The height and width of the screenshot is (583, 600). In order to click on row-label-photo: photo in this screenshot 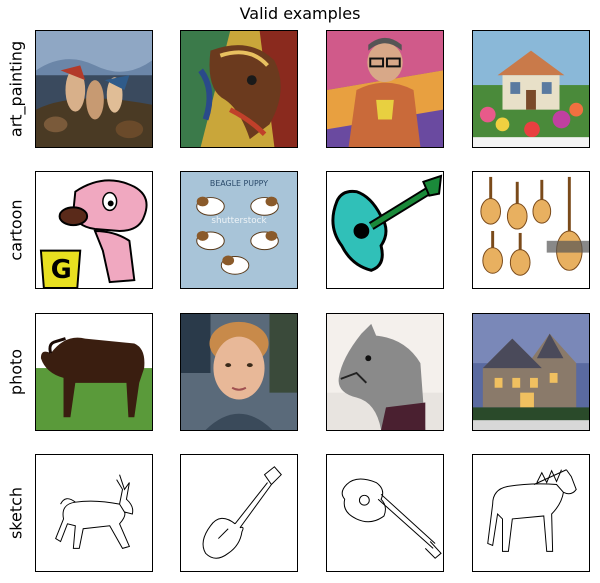, I will do `click(16, 372)`.